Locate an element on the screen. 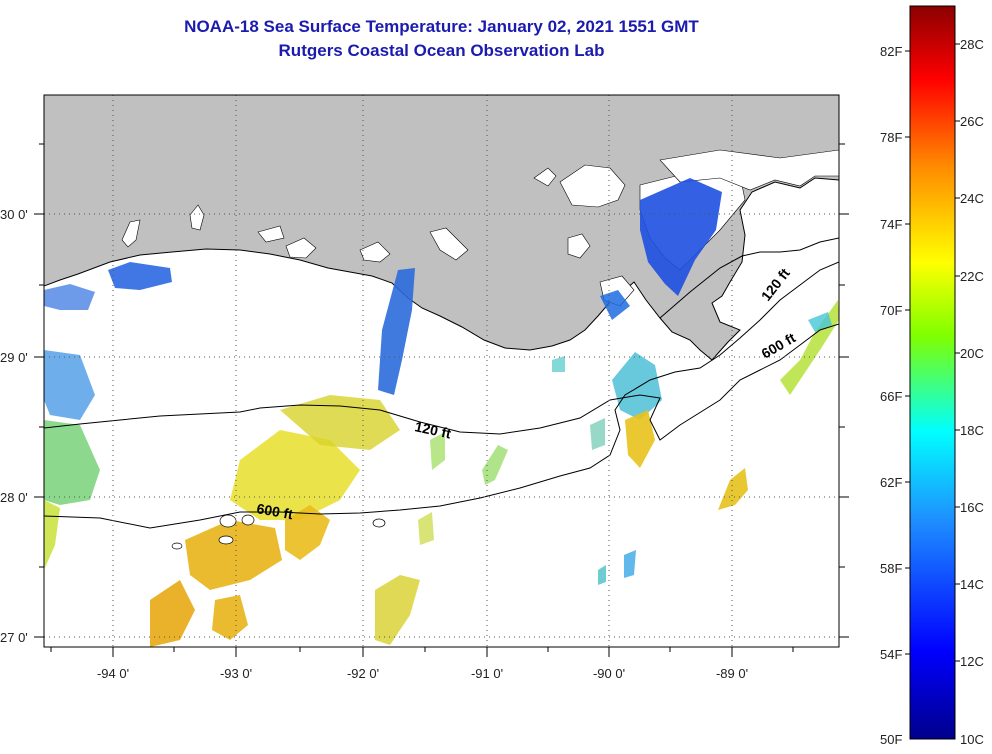 Image resolution: width=992 pixels, height=754 pixels. colorbar-f-label: 66F is located at coordinates (891, 396).